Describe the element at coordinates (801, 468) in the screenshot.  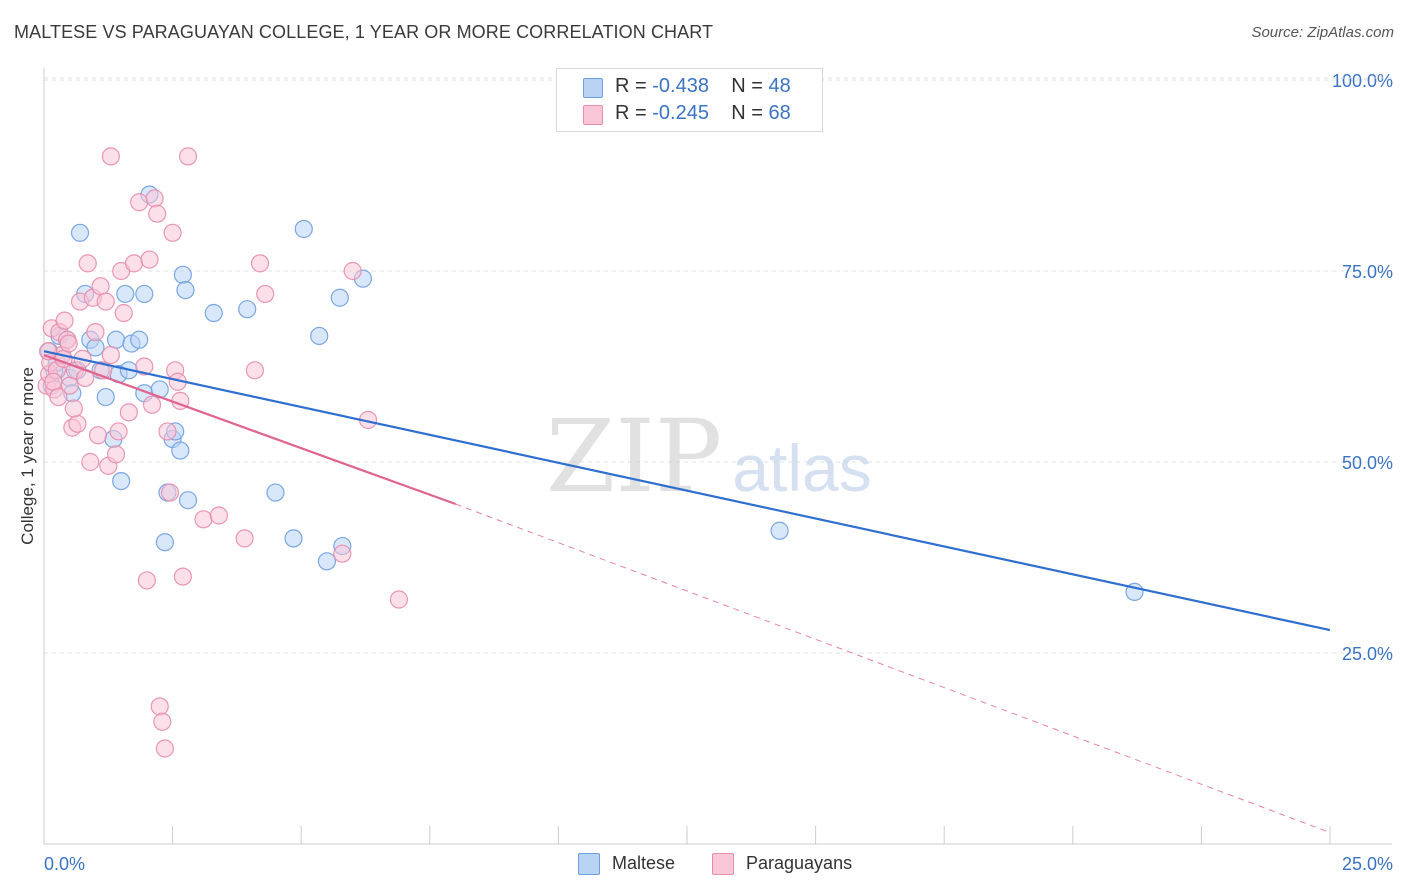
I see `watermark-atlas: atlas` at that location.